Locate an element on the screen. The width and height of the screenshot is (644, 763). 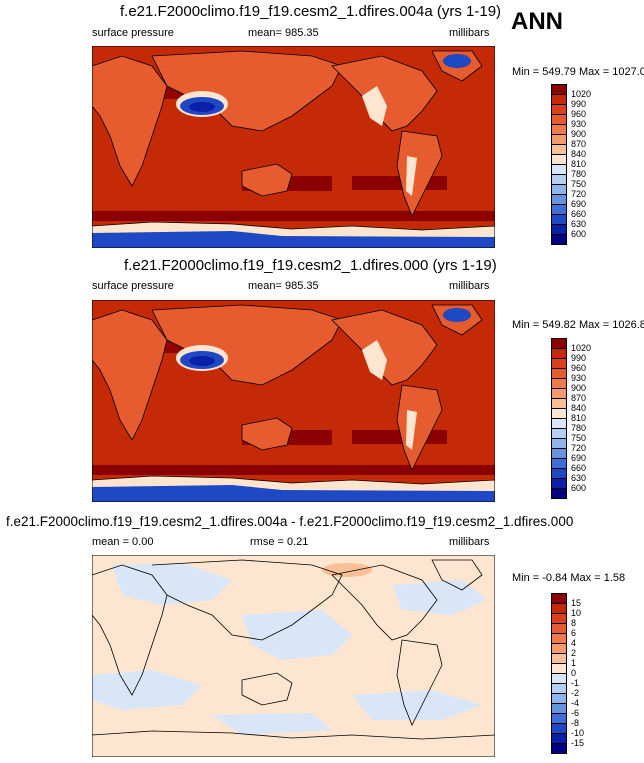
panel3-minmax: Min = -0.84 Max = 1.58 is located at coordinates (569, 578).